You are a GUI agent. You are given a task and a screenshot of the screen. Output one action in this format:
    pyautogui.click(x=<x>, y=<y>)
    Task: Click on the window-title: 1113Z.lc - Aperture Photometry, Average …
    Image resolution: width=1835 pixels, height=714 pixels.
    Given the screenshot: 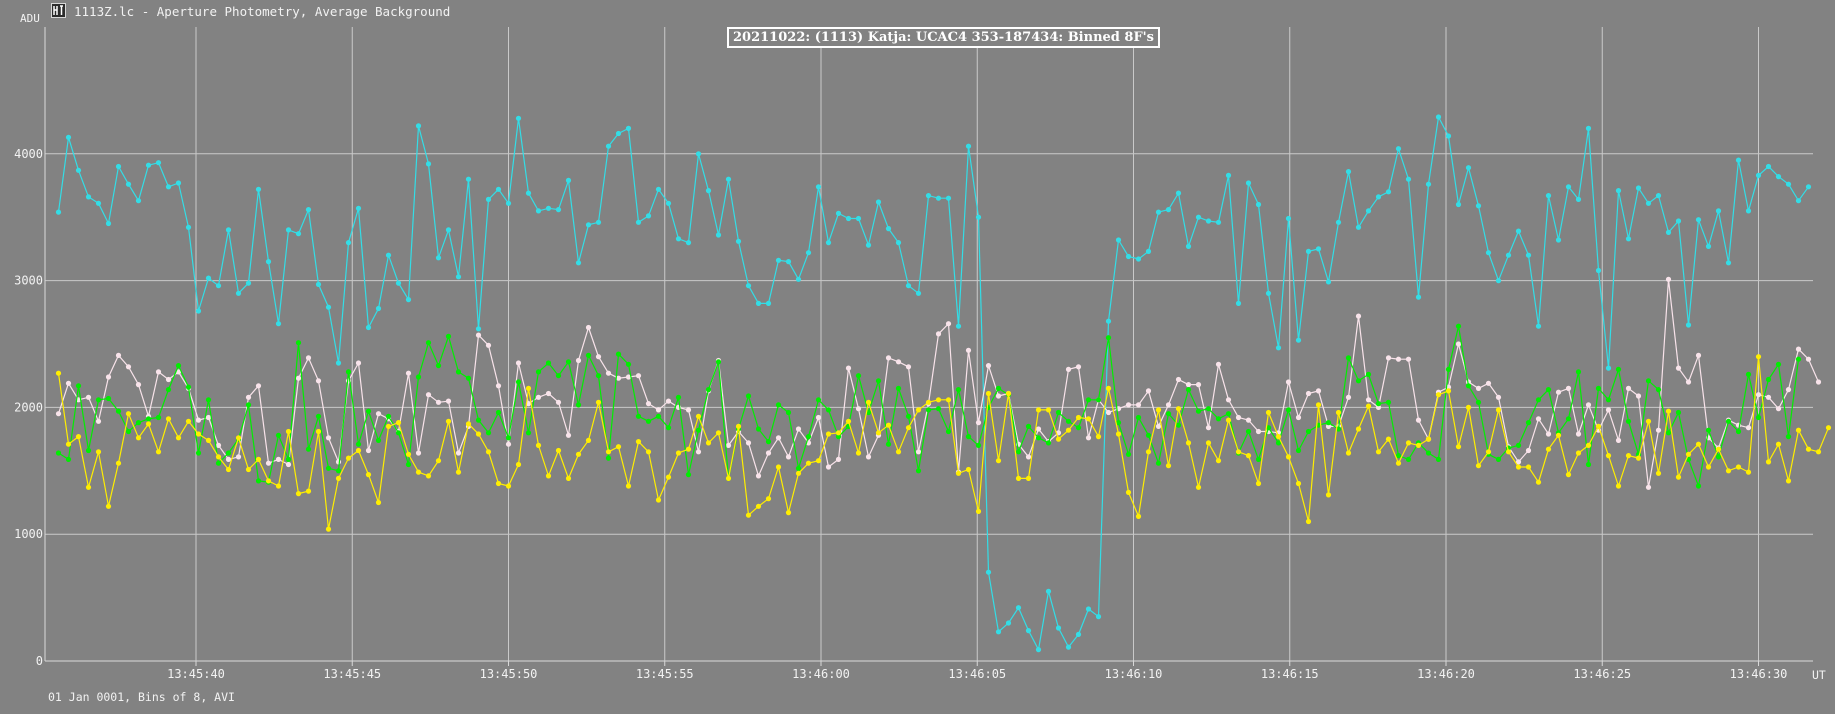 What is the action you would take?
    pyautogui.click(x=262, y=11)
    